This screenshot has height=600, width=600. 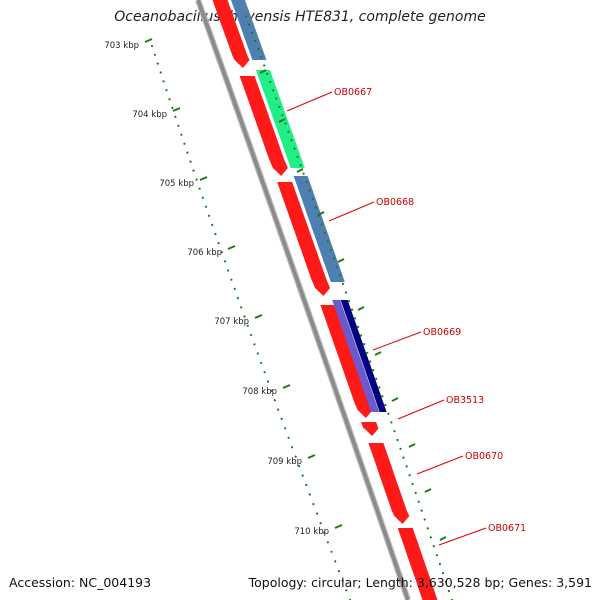 I want to click on category-band-green, so click(x=280, y=119).